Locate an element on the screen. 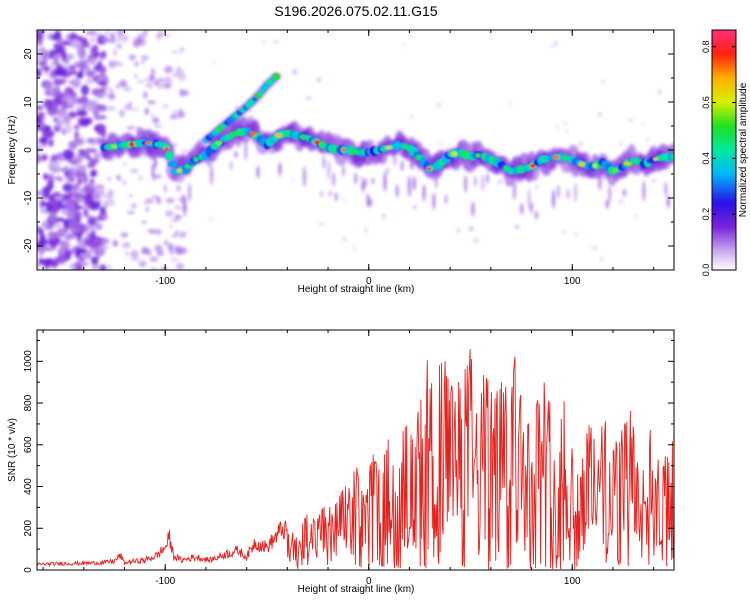  spectrogram-ridge is located at coordinates (387, 124).